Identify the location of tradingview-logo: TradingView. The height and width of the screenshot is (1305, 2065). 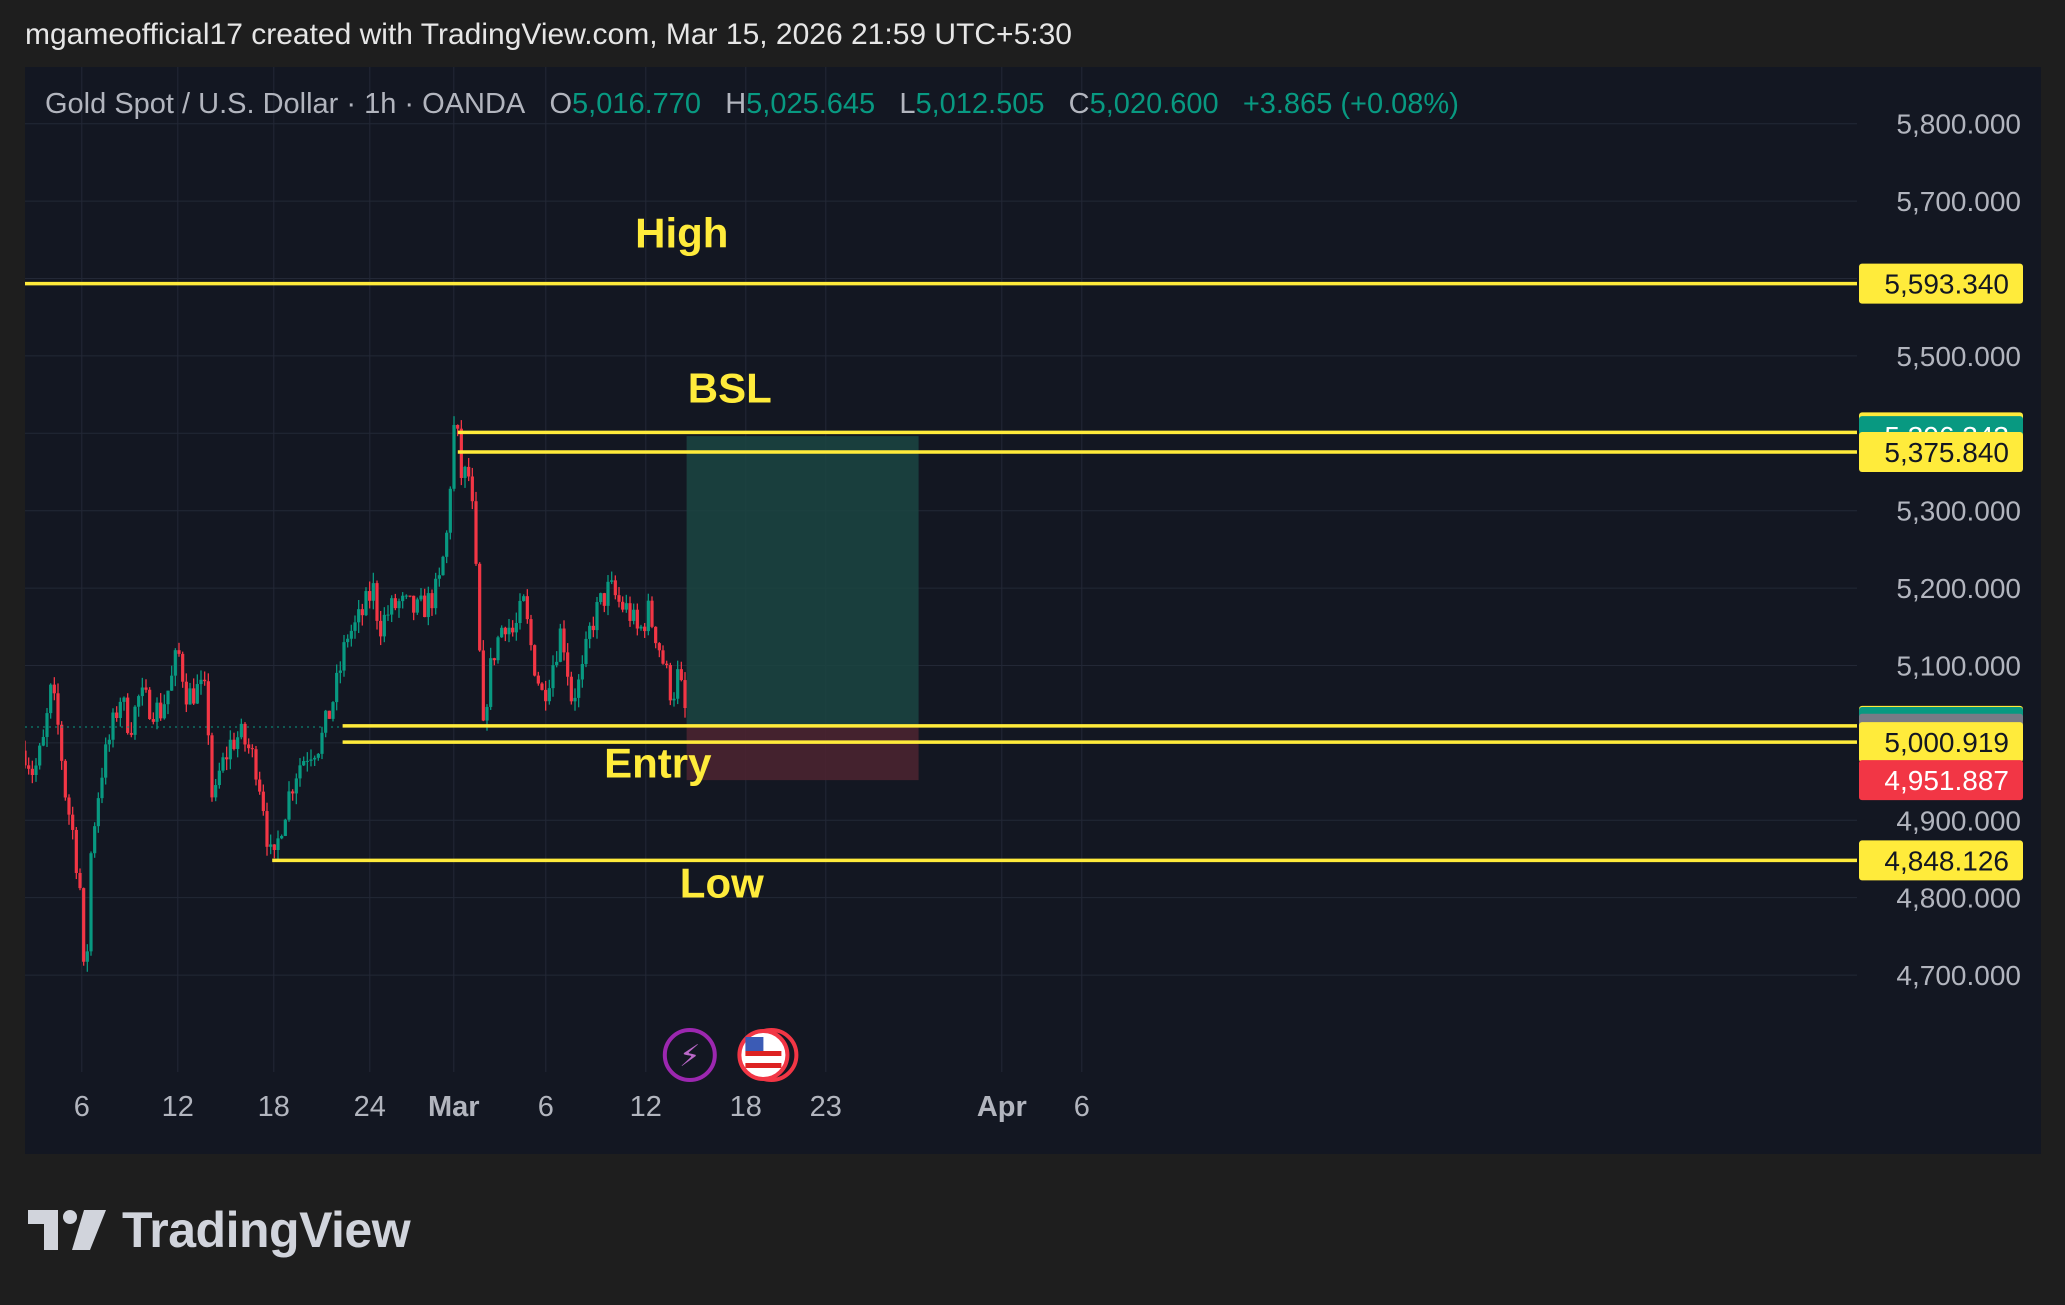
(219, 1230).